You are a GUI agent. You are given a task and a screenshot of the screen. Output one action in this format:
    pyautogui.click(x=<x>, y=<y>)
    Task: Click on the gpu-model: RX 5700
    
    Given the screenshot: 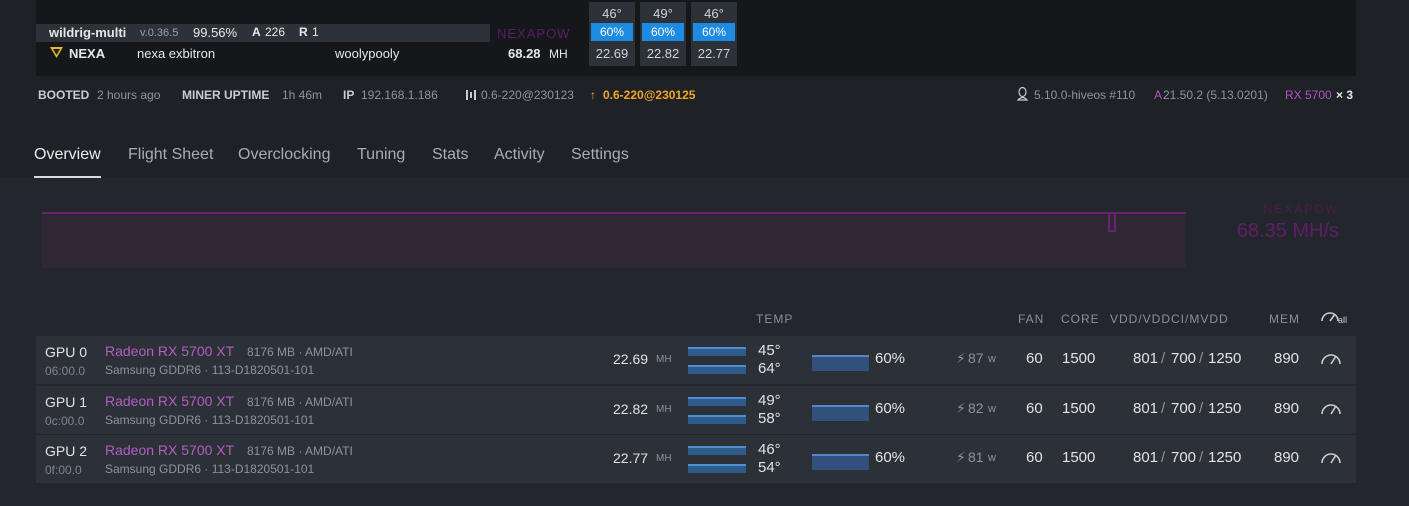 What is the action you would take?
    pyautogui.click(x=1308, y=95)
    